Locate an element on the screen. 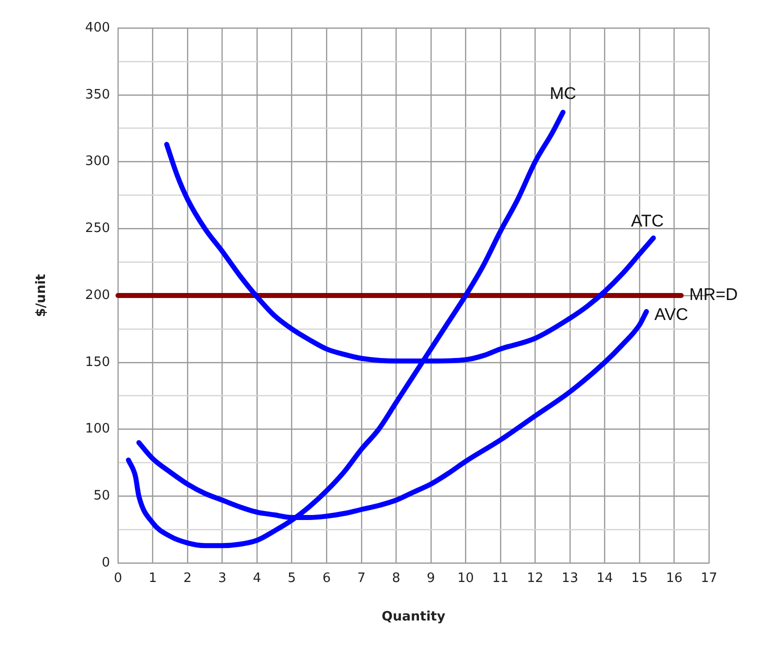 This screenshot has height=654, width=762. x-tick-label: 6 is located at coordinates (326, 578).